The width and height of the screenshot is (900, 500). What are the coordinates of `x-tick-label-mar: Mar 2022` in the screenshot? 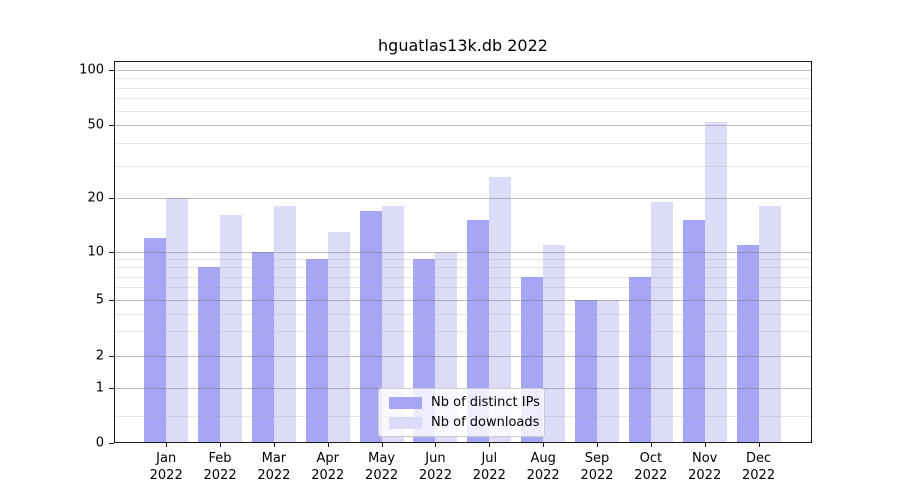 It's located at (274, 467).